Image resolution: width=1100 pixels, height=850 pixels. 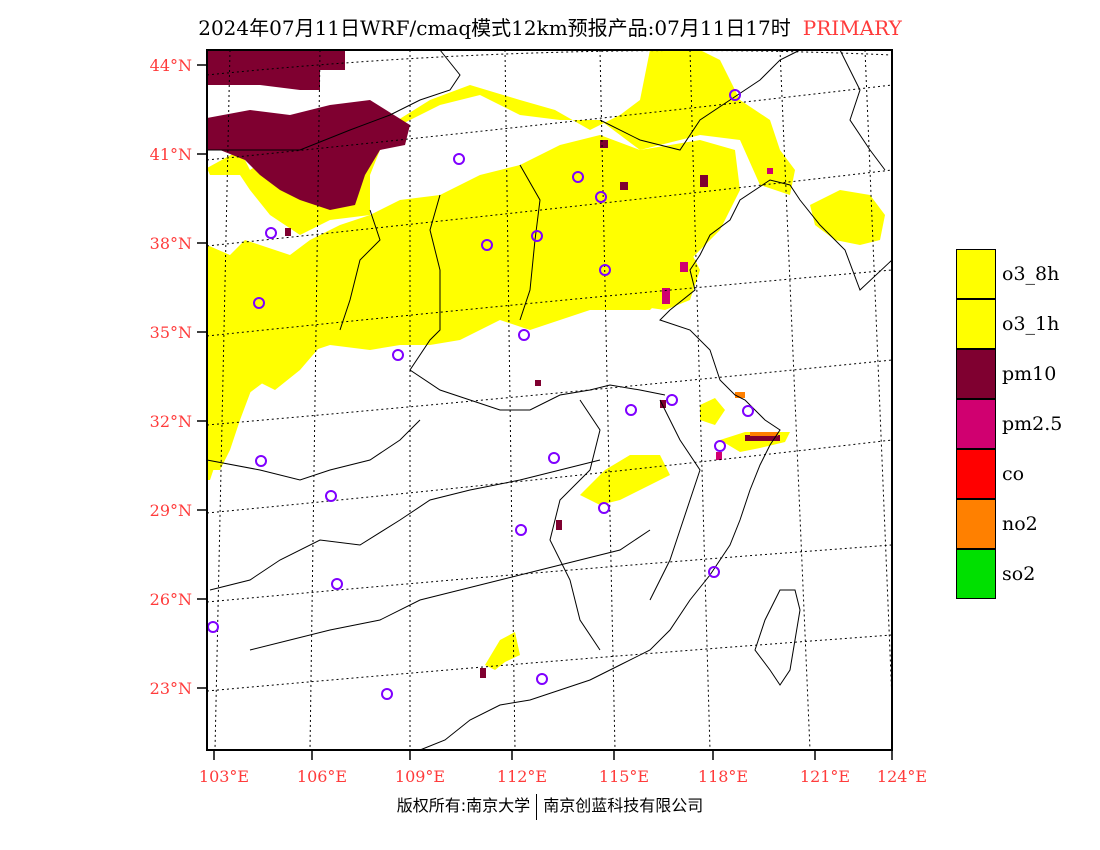 I want to click on meridian-112e, so click(x=510, y=400).